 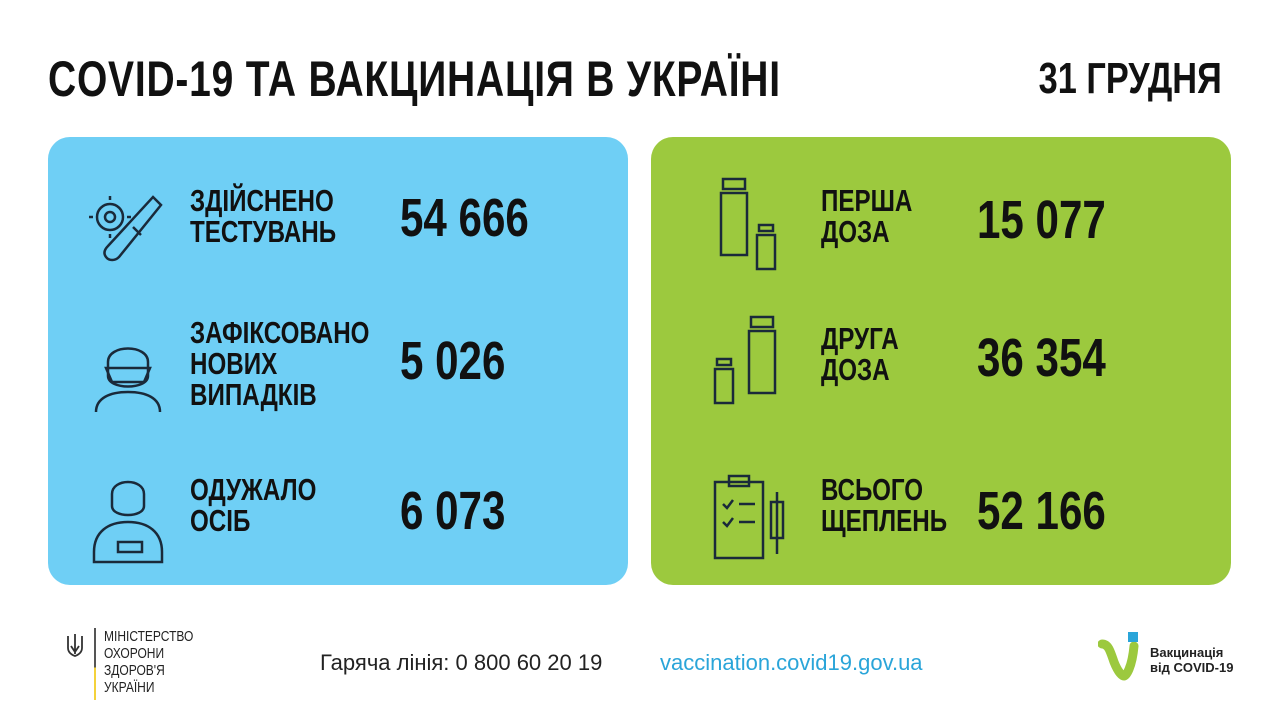 I want to click on first-dose-row: ПЕРША ДОЗА 15 077, so click(x=941, y=227).